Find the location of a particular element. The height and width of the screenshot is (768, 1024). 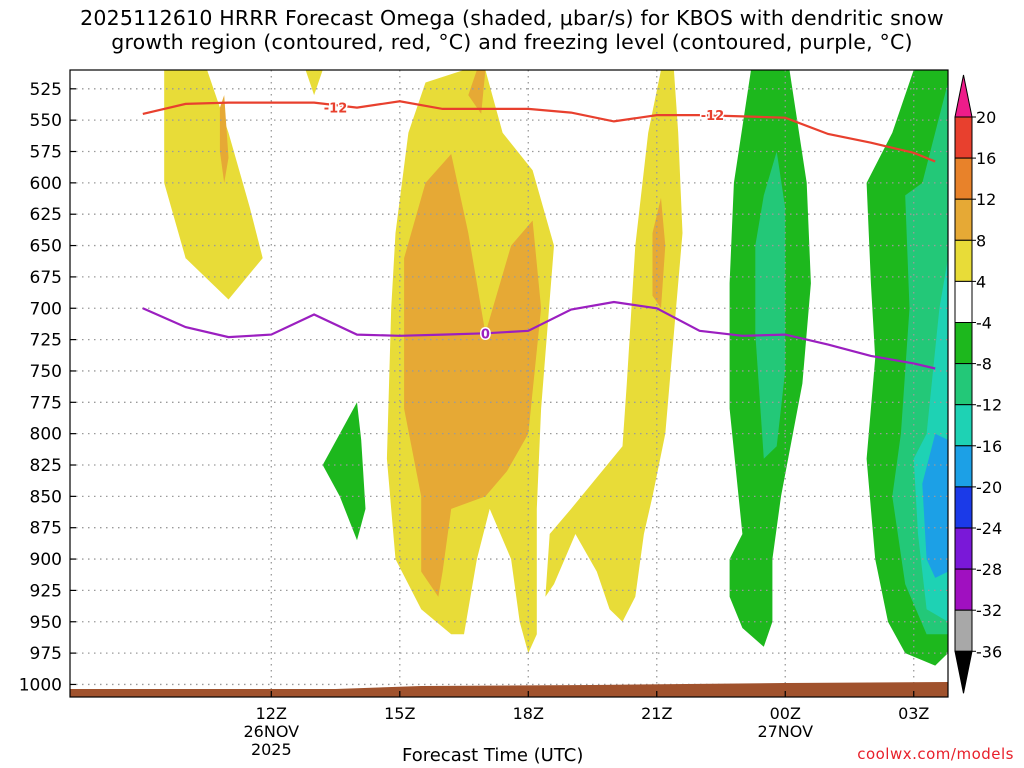

colorbar-label-3: 8 is located at coordinates (981, 240).